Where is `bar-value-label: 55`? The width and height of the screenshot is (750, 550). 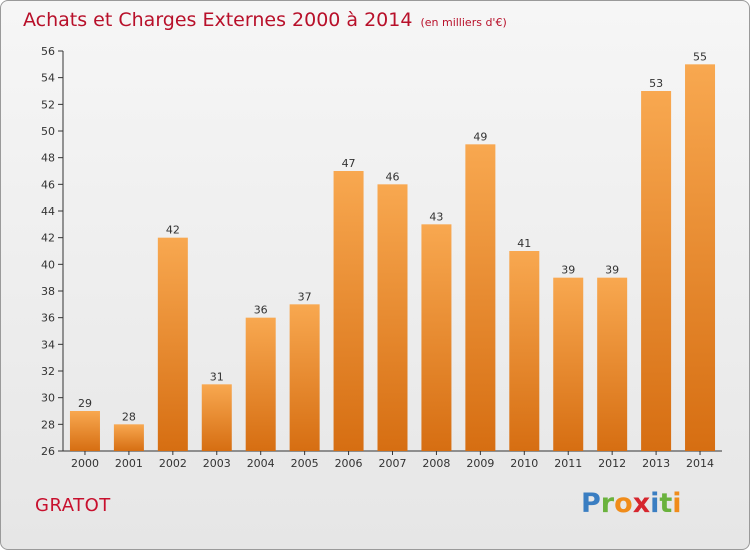 bar-value-label: 55 is located at coordinates (700, 56).